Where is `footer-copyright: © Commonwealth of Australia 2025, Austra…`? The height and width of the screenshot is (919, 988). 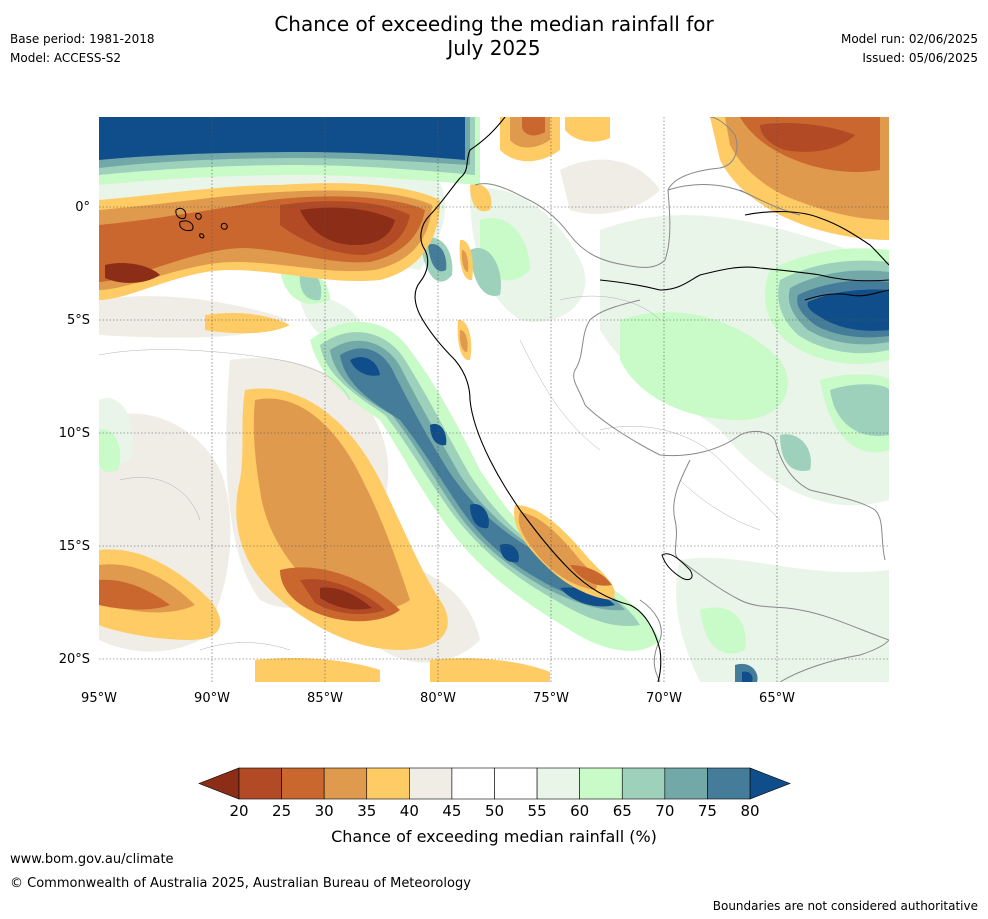
footer-copyright: © Commonwealth of Australia 2025, Austra… is located at coordinates (240, 883).